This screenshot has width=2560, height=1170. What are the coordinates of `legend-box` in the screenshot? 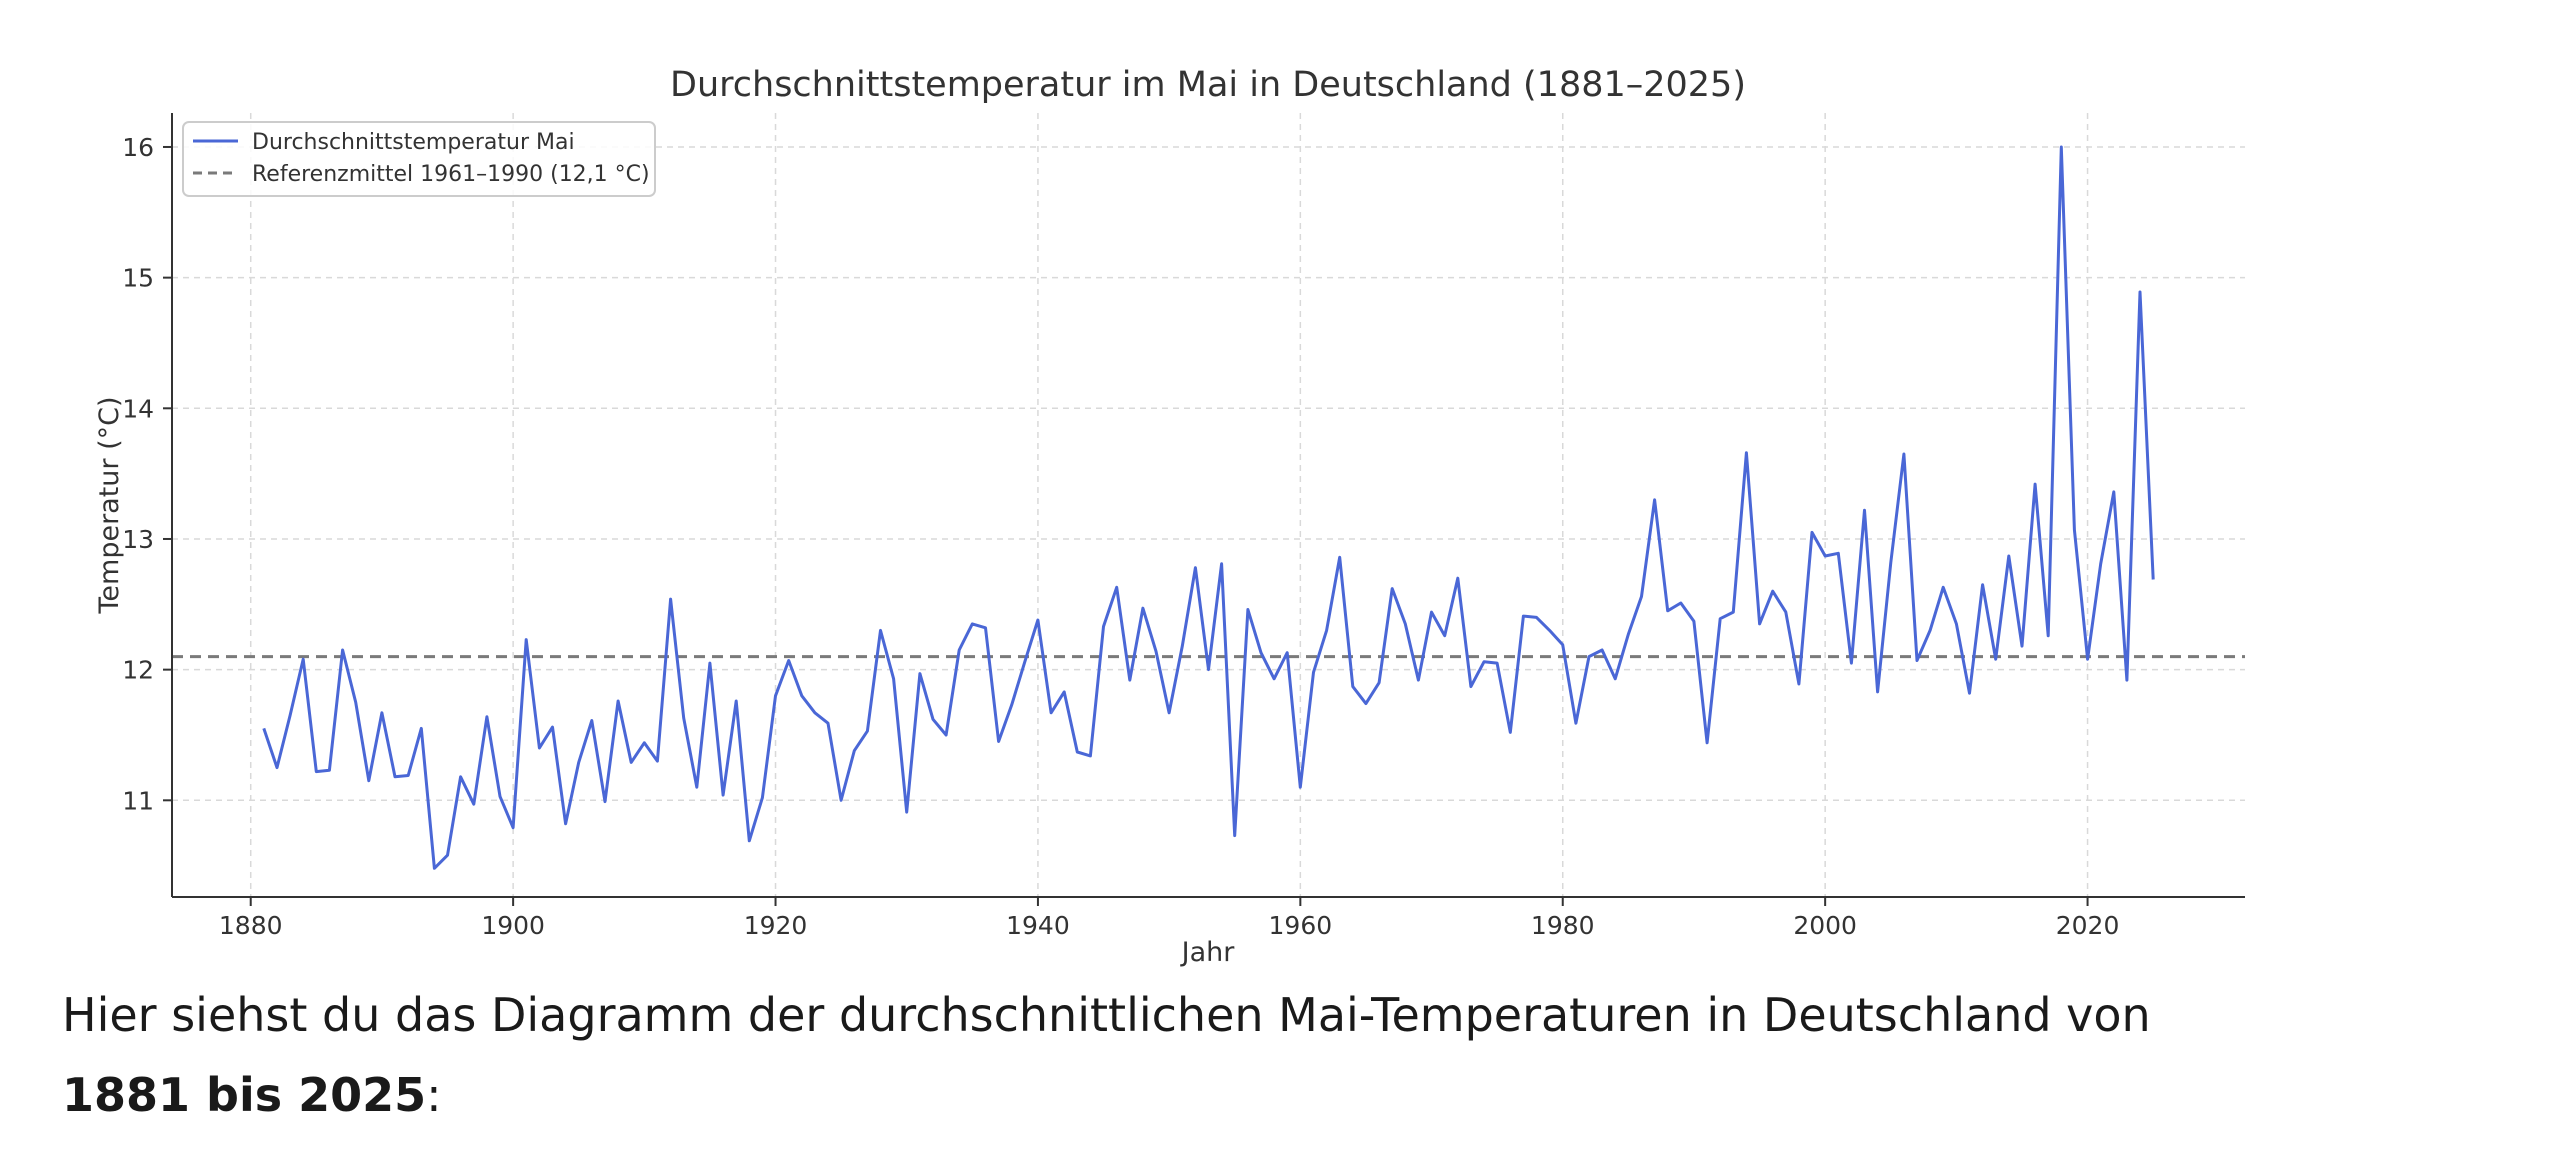 It's located at (419, 159).